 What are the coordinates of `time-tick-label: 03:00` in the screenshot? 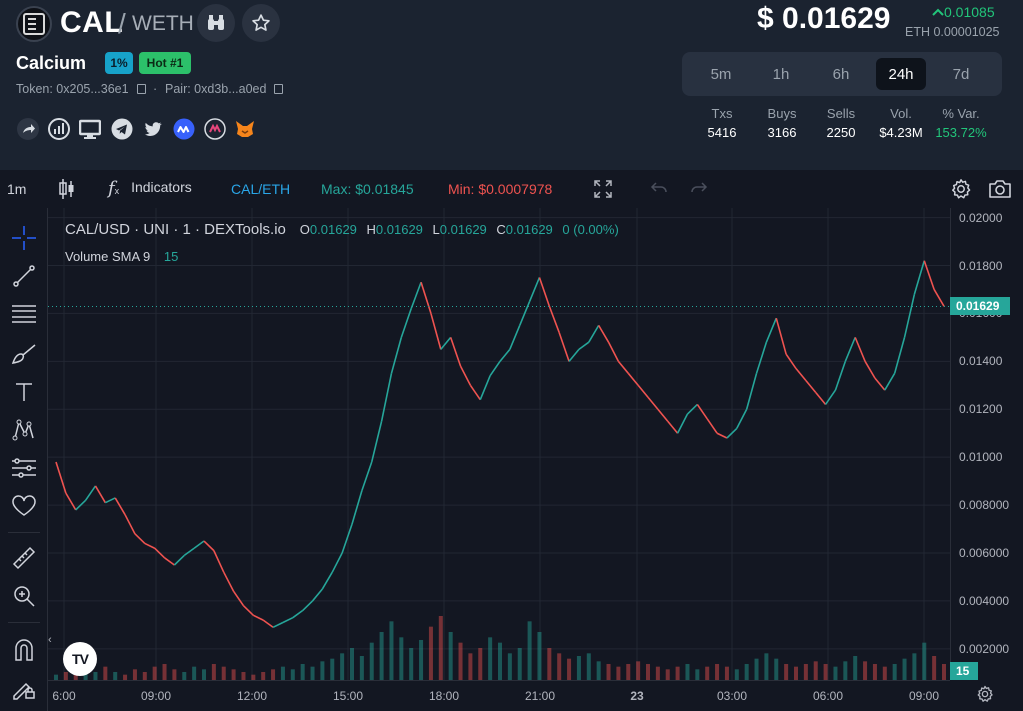 It's located at (732, 696).